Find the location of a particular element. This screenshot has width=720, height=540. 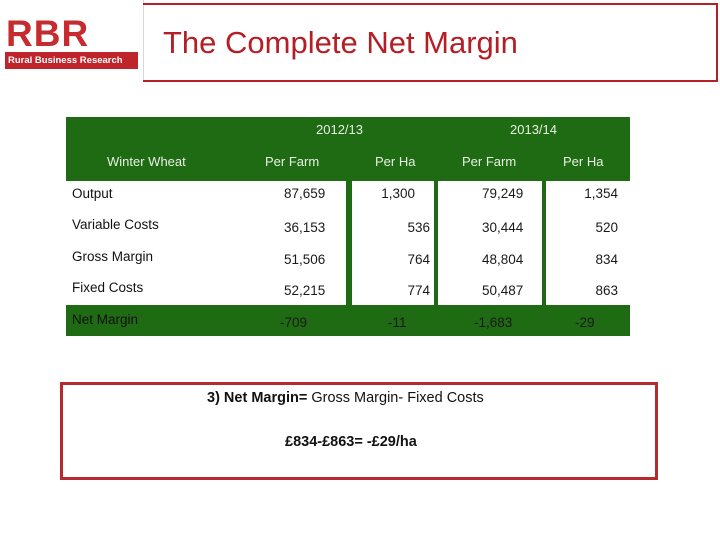

formula-definition: 3) Net Margin= Gross Margin- Fixed Costs is located at coordinates (345, 398).